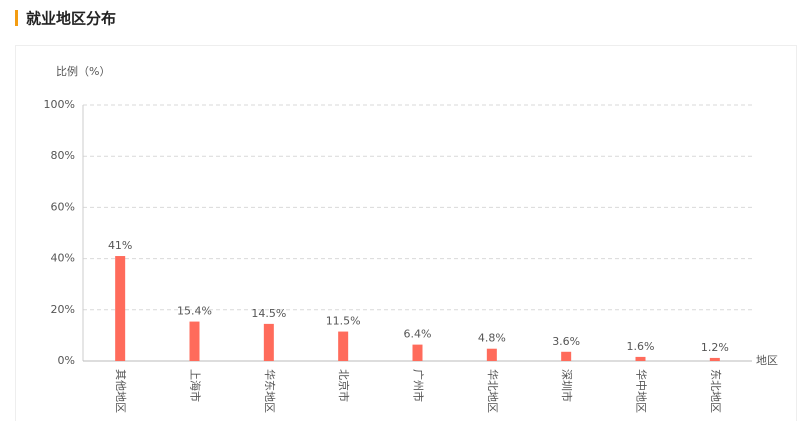 This screenshot has height=425, width=800. What do you see at coordinates (63, 155) in the screenshot?
I see `y-tick-label: 80%` at bounding box center [63, 155].